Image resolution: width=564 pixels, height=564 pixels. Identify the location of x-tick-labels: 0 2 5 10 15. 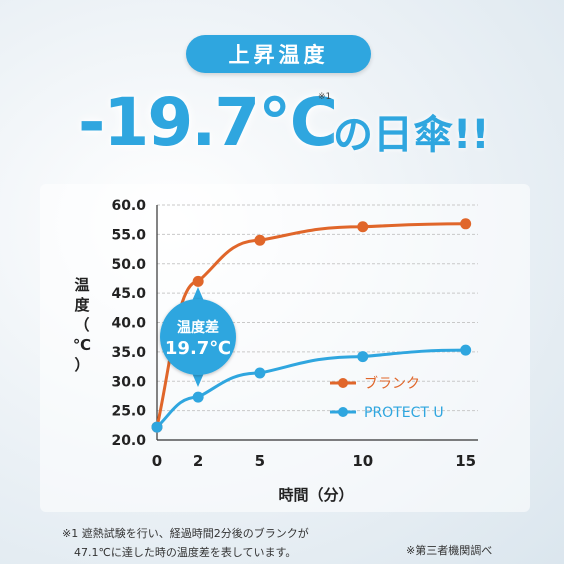
(314, 461).